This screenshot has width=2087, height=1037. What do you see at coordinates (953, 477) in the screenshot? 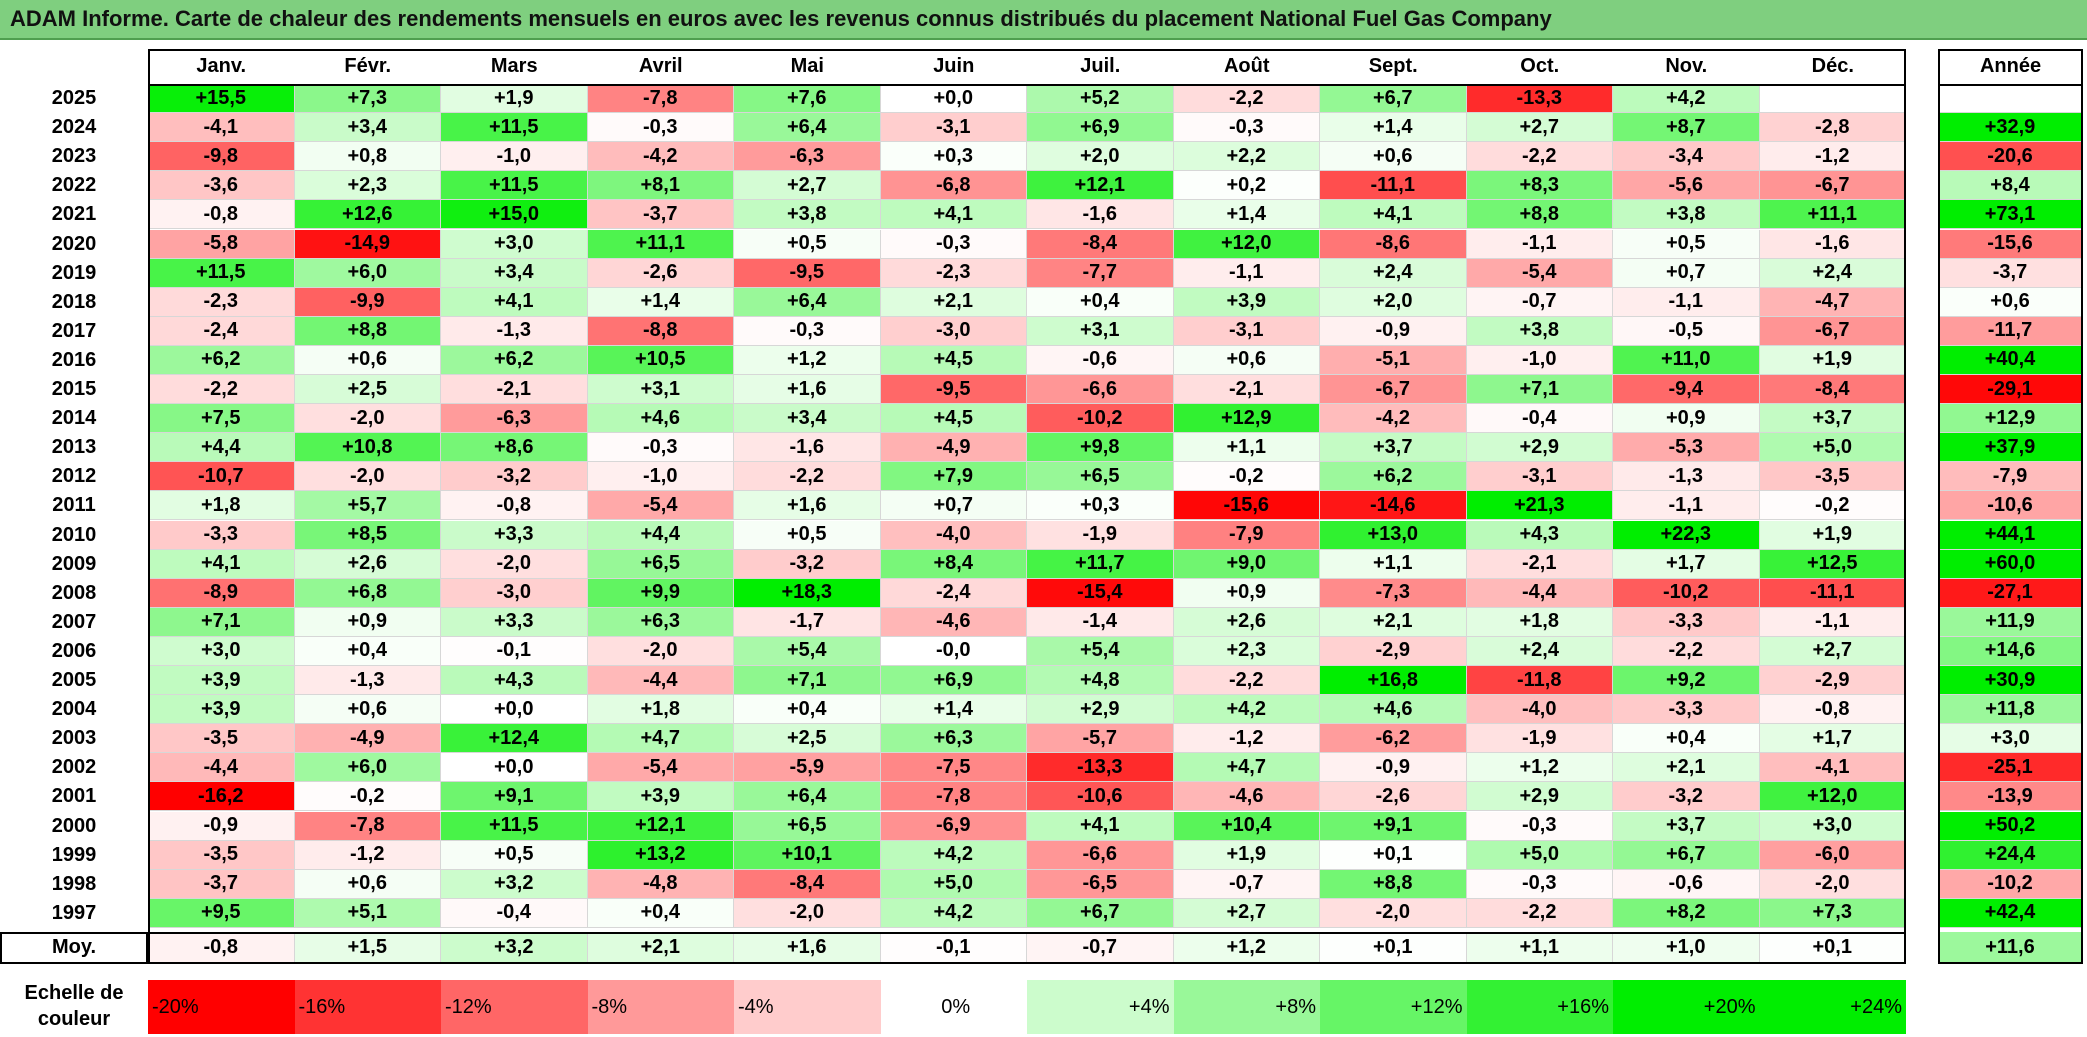
I see `heatmap-cell: +7,9` at bounding box center [953, 477].